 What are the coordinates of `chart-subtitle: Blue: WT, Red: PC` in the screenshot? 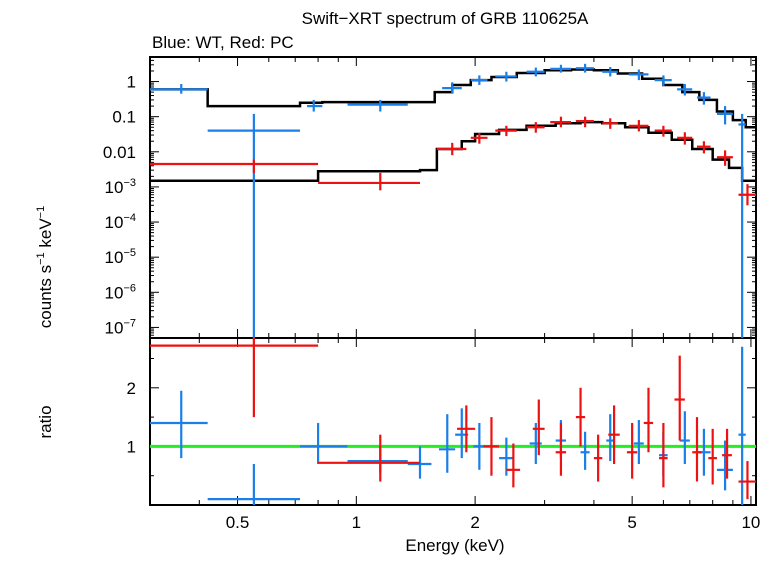 It's located at (223, 42).